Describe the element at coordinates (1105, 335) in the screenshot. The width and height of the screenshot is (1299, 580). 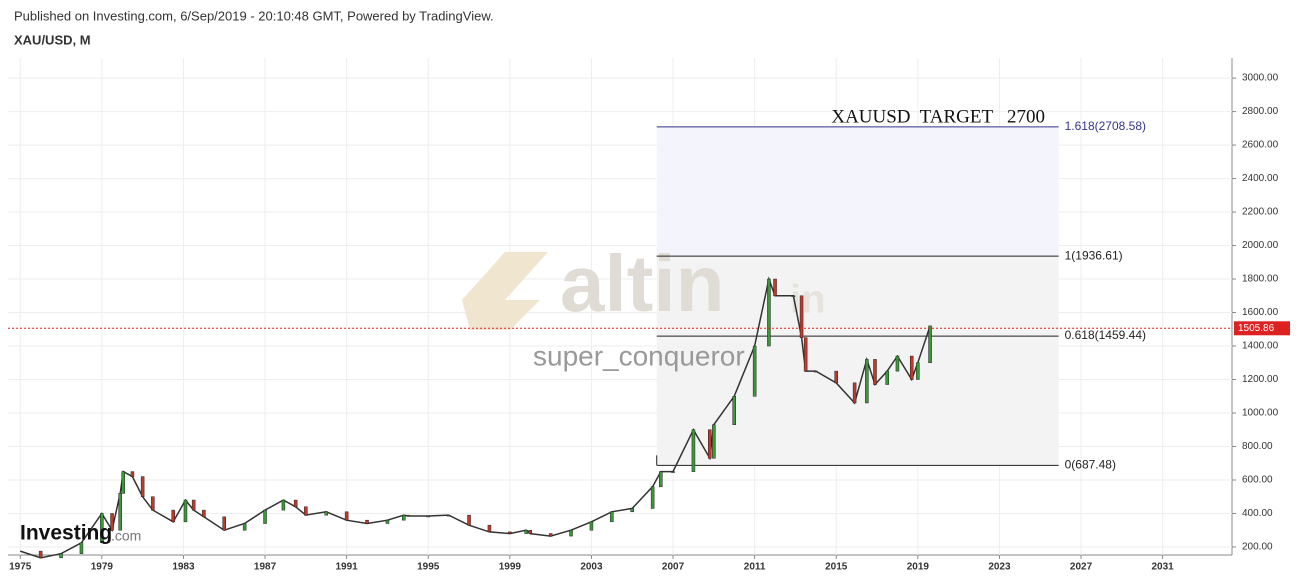
I see `fib-label: 0.618(1459.44)` at that location.